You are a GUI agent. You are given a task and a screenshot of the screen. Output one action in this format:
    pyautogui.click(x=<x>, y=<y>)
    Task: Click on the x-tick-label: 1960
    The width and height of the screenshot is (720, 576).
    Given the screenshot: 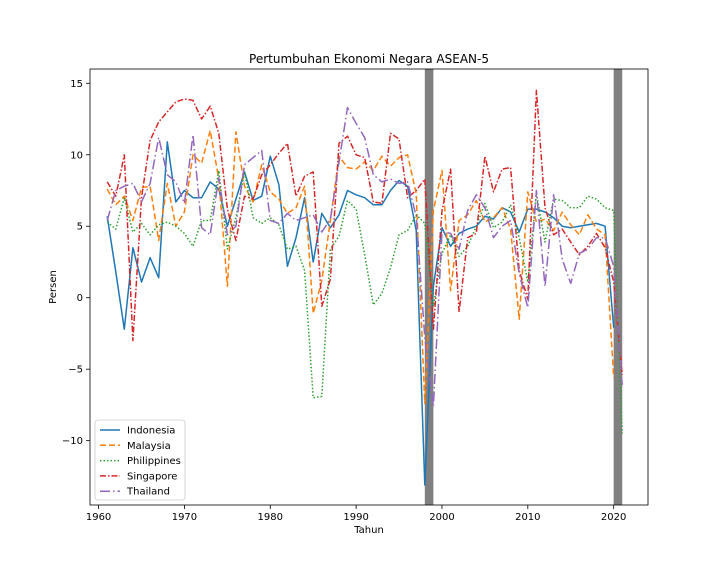 What is the action you would take?
    pyautogui.click(x=98, y=517)
    